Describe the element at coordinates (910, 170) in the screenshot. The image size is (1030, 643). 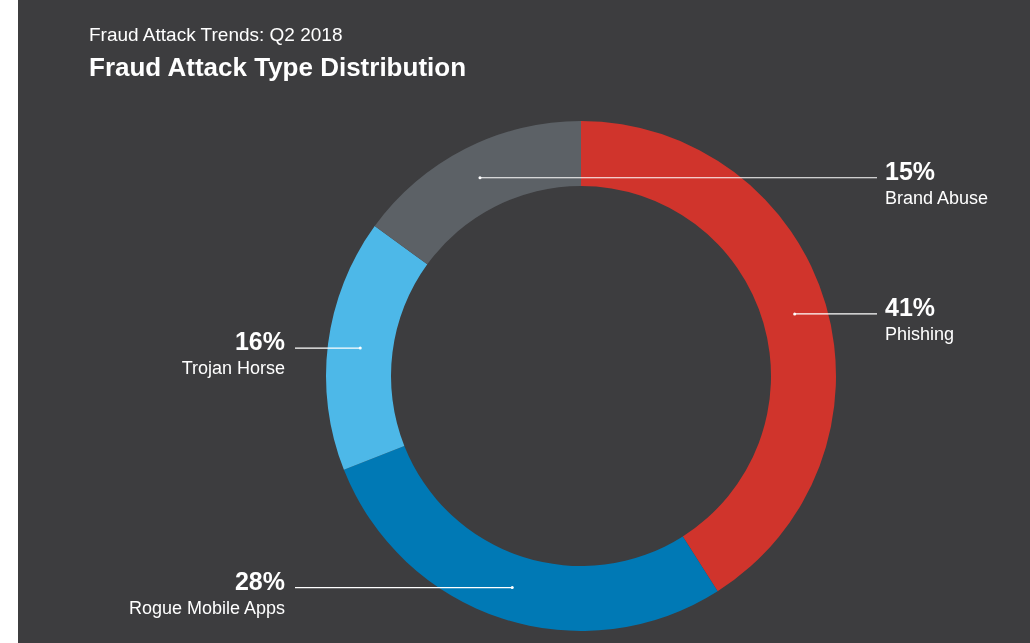
I see `data-label: 15%` at that location.